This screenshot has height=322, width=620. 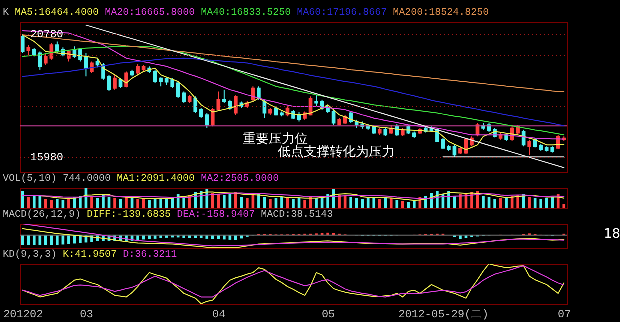 I want to click on annotation: 低点支撑转化为压力, so click(x=336, y=152).